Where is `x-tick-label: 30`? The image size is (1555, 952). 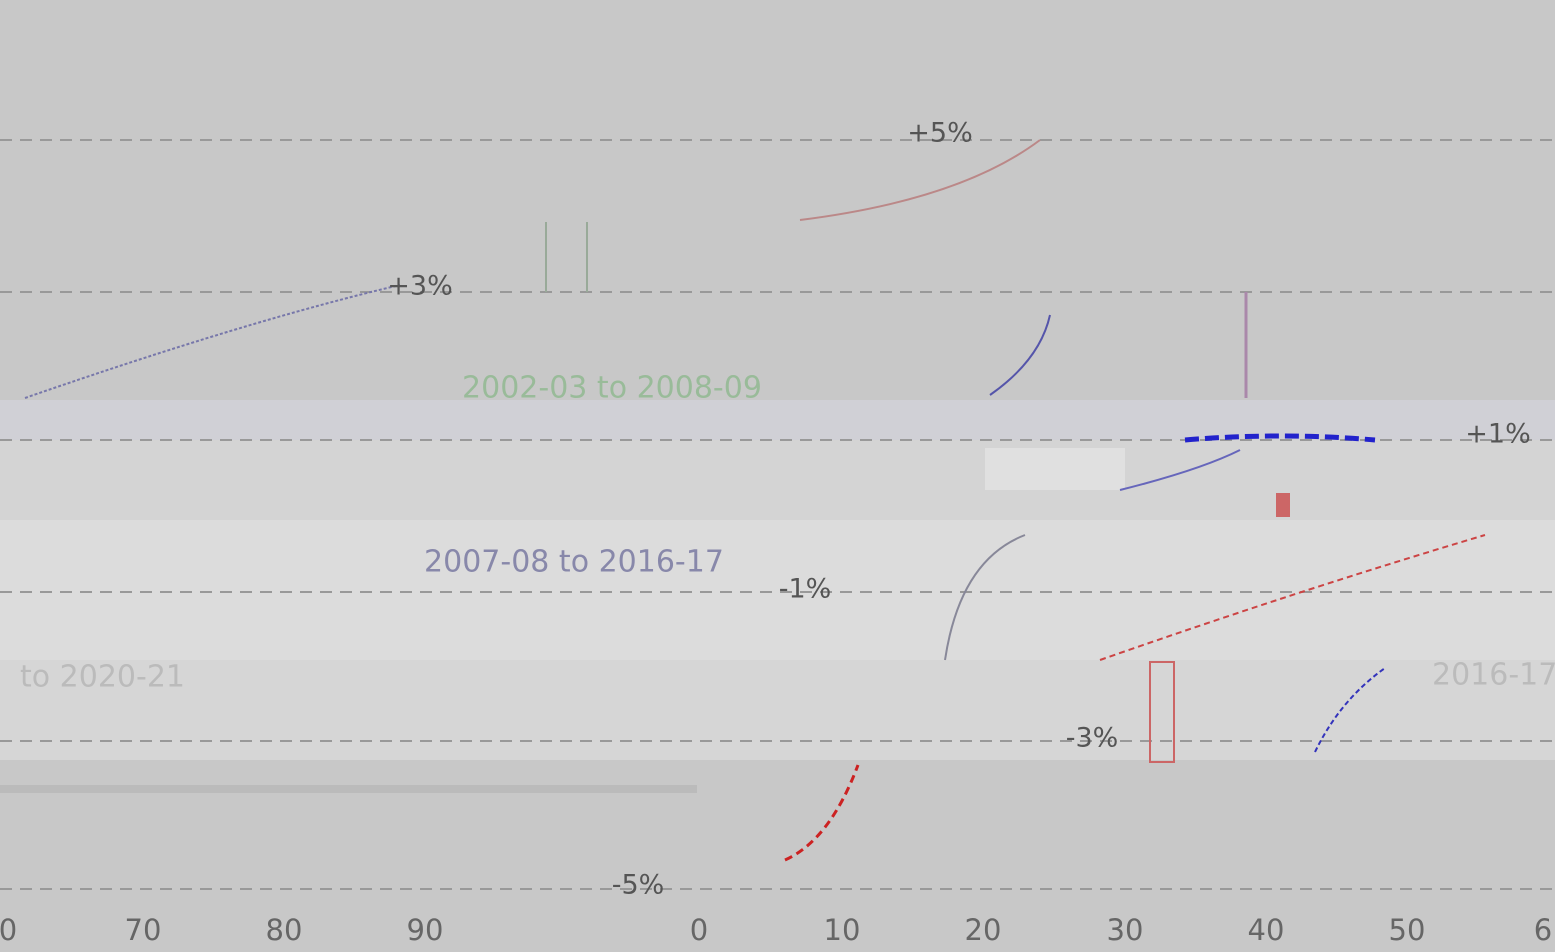
x-tick-label: 30 is located at coordinates (1125, 930).